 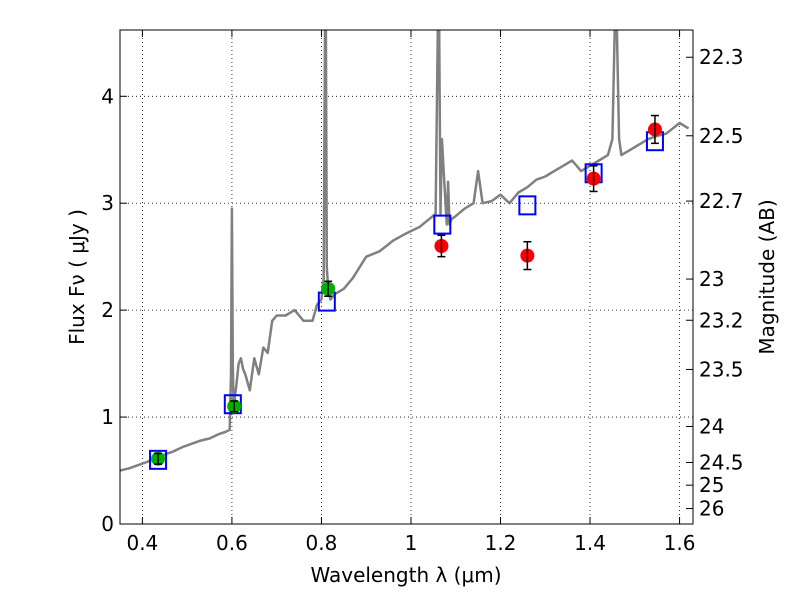 I want to click on right-tick-label: 26, so click(x=711, y=509).